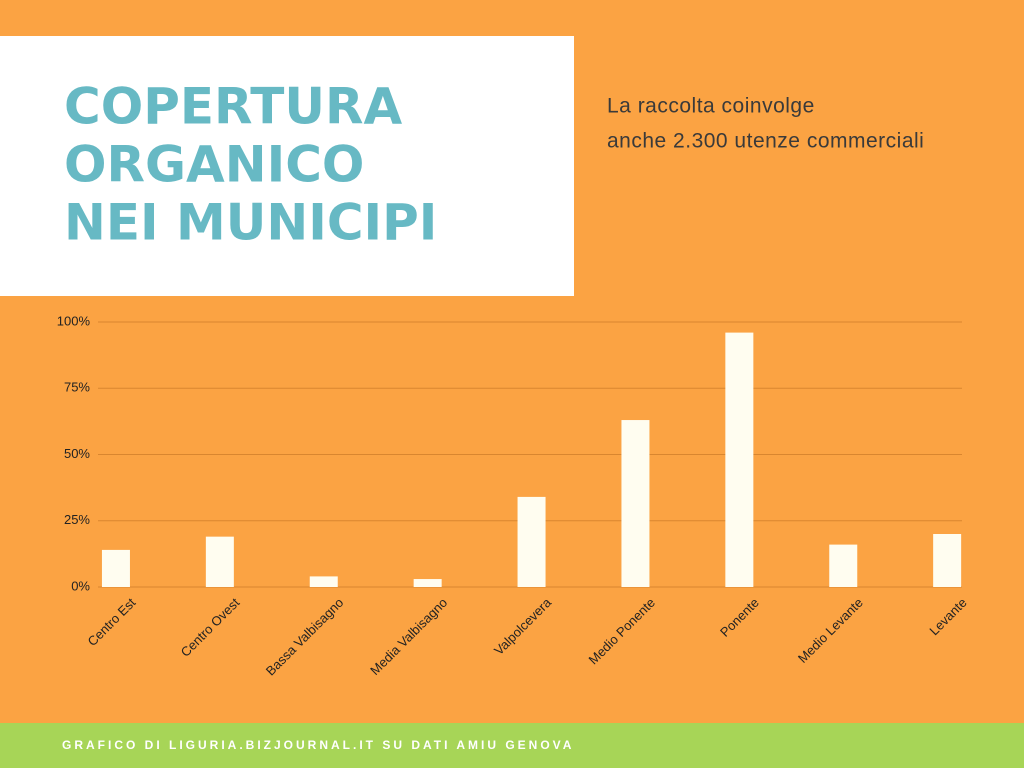 The width and height of the screenshot is (1024, 768). I want to click on y-tick-label: 50%, so click(77, 453).